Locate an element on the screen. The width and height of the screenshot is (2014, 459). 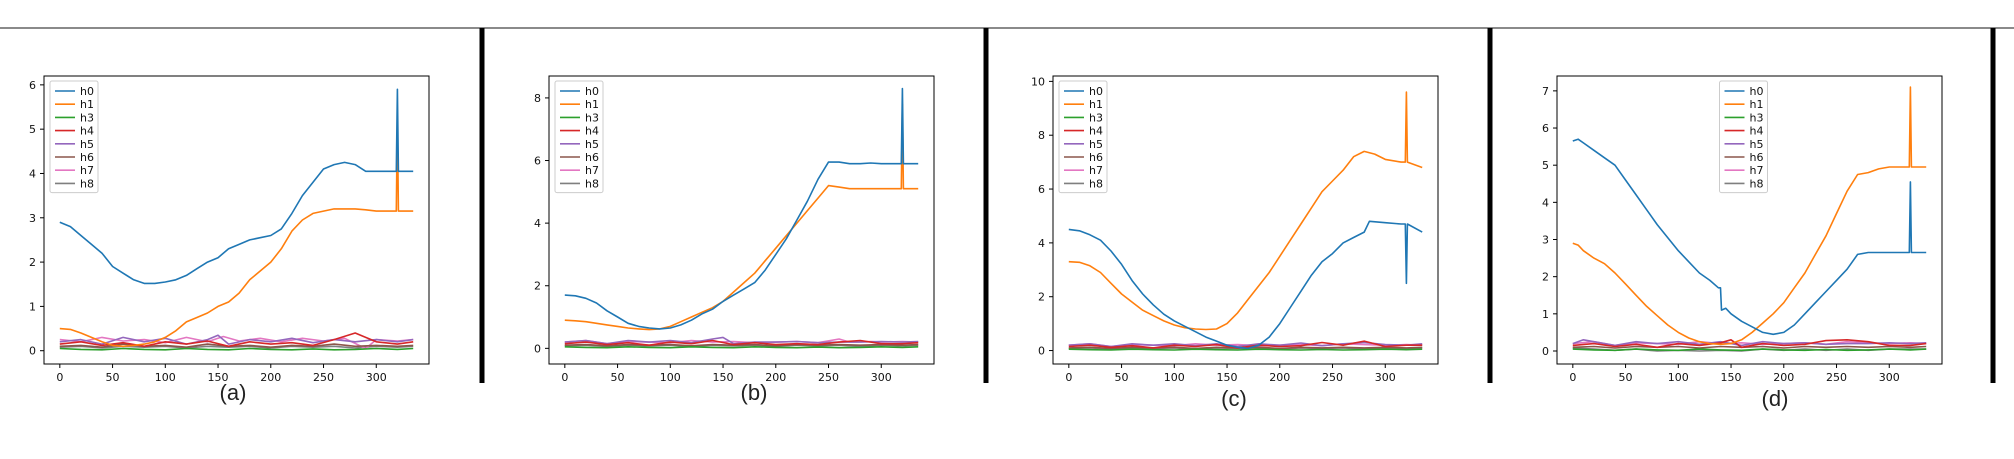
x-tick-label: 100 is located at coordinates (165, 377).